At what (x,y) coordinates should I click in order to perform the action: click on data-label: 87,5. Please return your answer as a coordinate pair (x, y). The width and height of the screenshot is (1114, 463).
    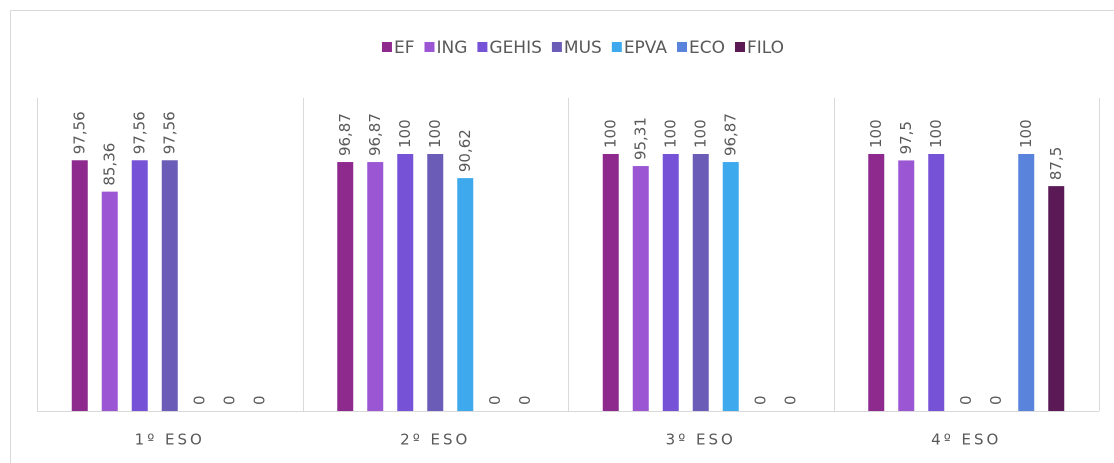
    Looking at the image, I should click on (1056, 163).